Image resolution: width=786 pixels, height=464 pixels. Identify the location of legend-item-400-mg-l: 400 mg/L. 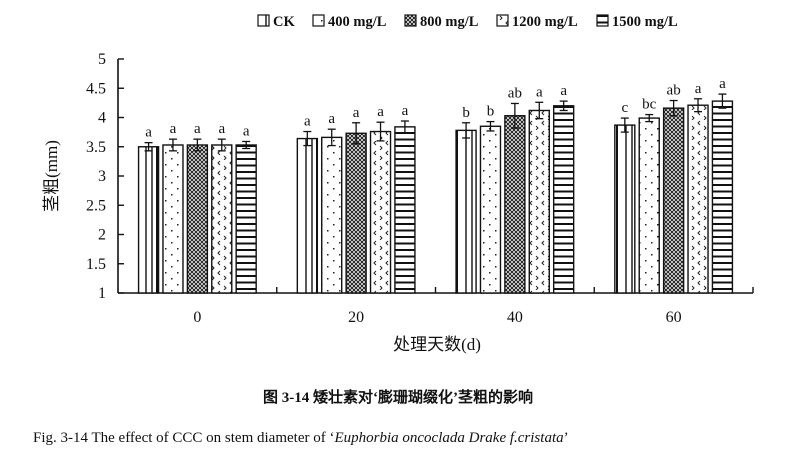
(349, 22).